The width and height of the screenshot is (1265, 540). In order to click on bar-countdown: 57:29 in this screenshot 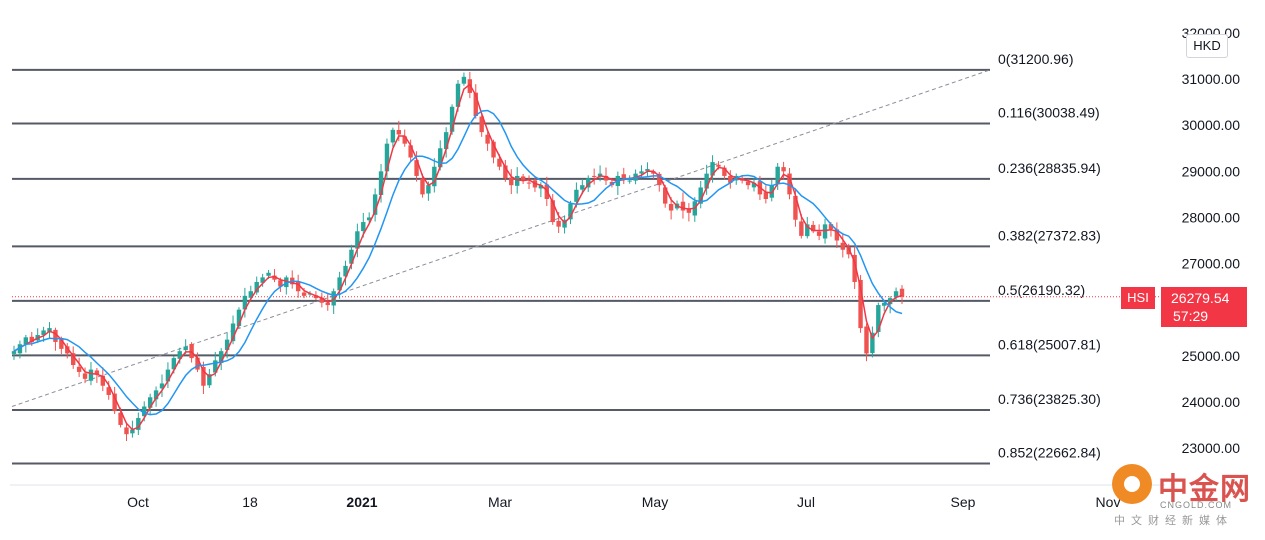, I will do `click(1191, 316)`.